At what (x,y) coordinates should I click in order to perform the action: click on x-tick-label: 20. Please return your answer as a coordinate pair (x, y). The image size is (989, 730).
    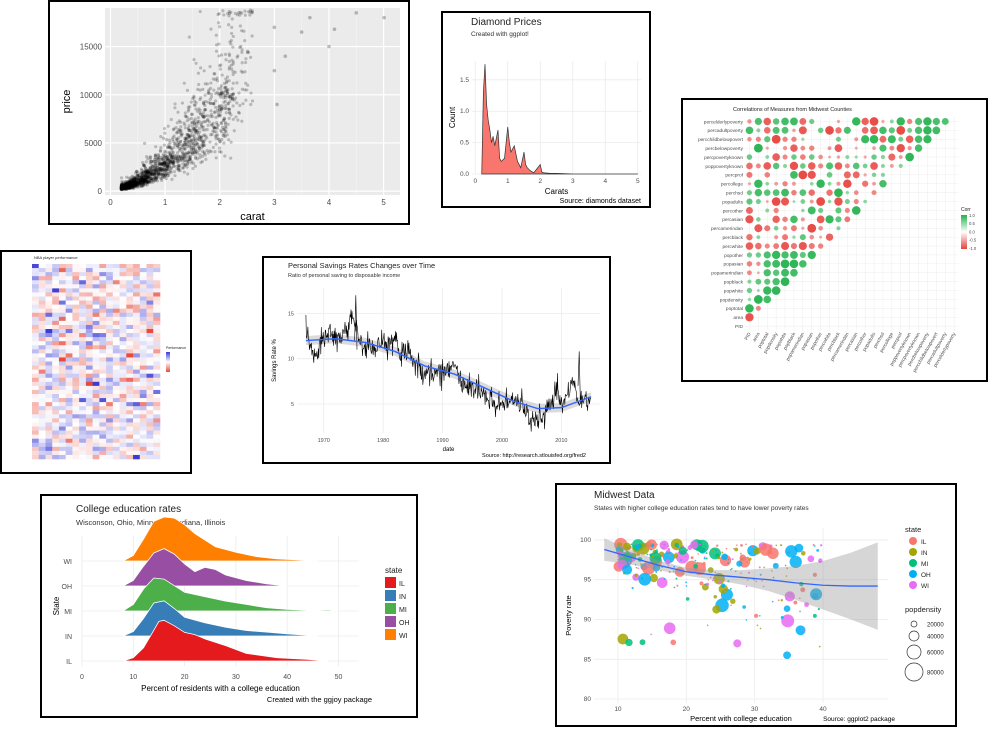
    Looking at the image, I should click on (687, 709).